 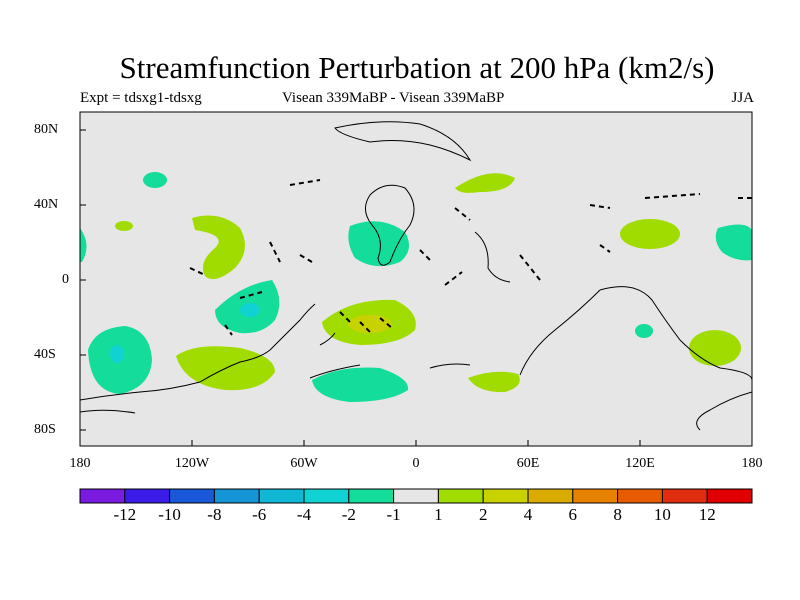 What do you see at coordinates (348, 514) in the screenshot?
I see `colorbar-label: -2` at bounding box center [348, 514].